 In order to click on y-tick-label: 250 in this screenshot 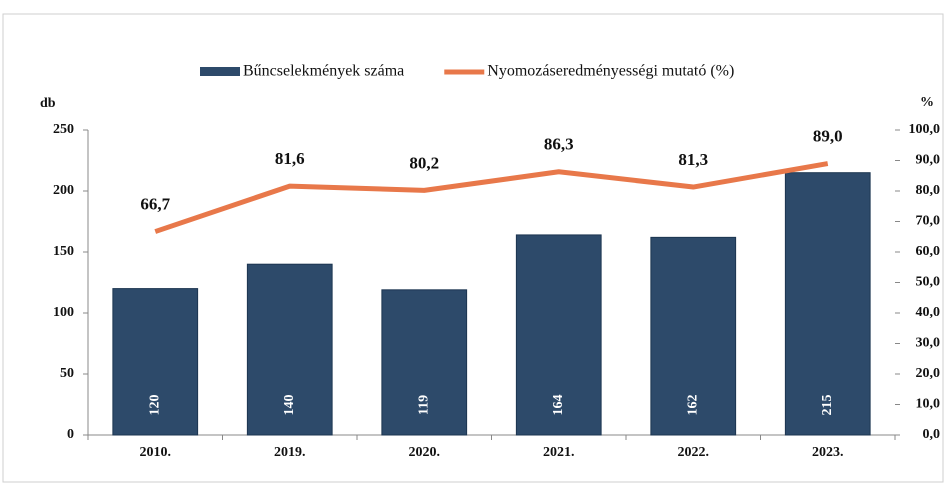, I will do `click(63, 129)`.